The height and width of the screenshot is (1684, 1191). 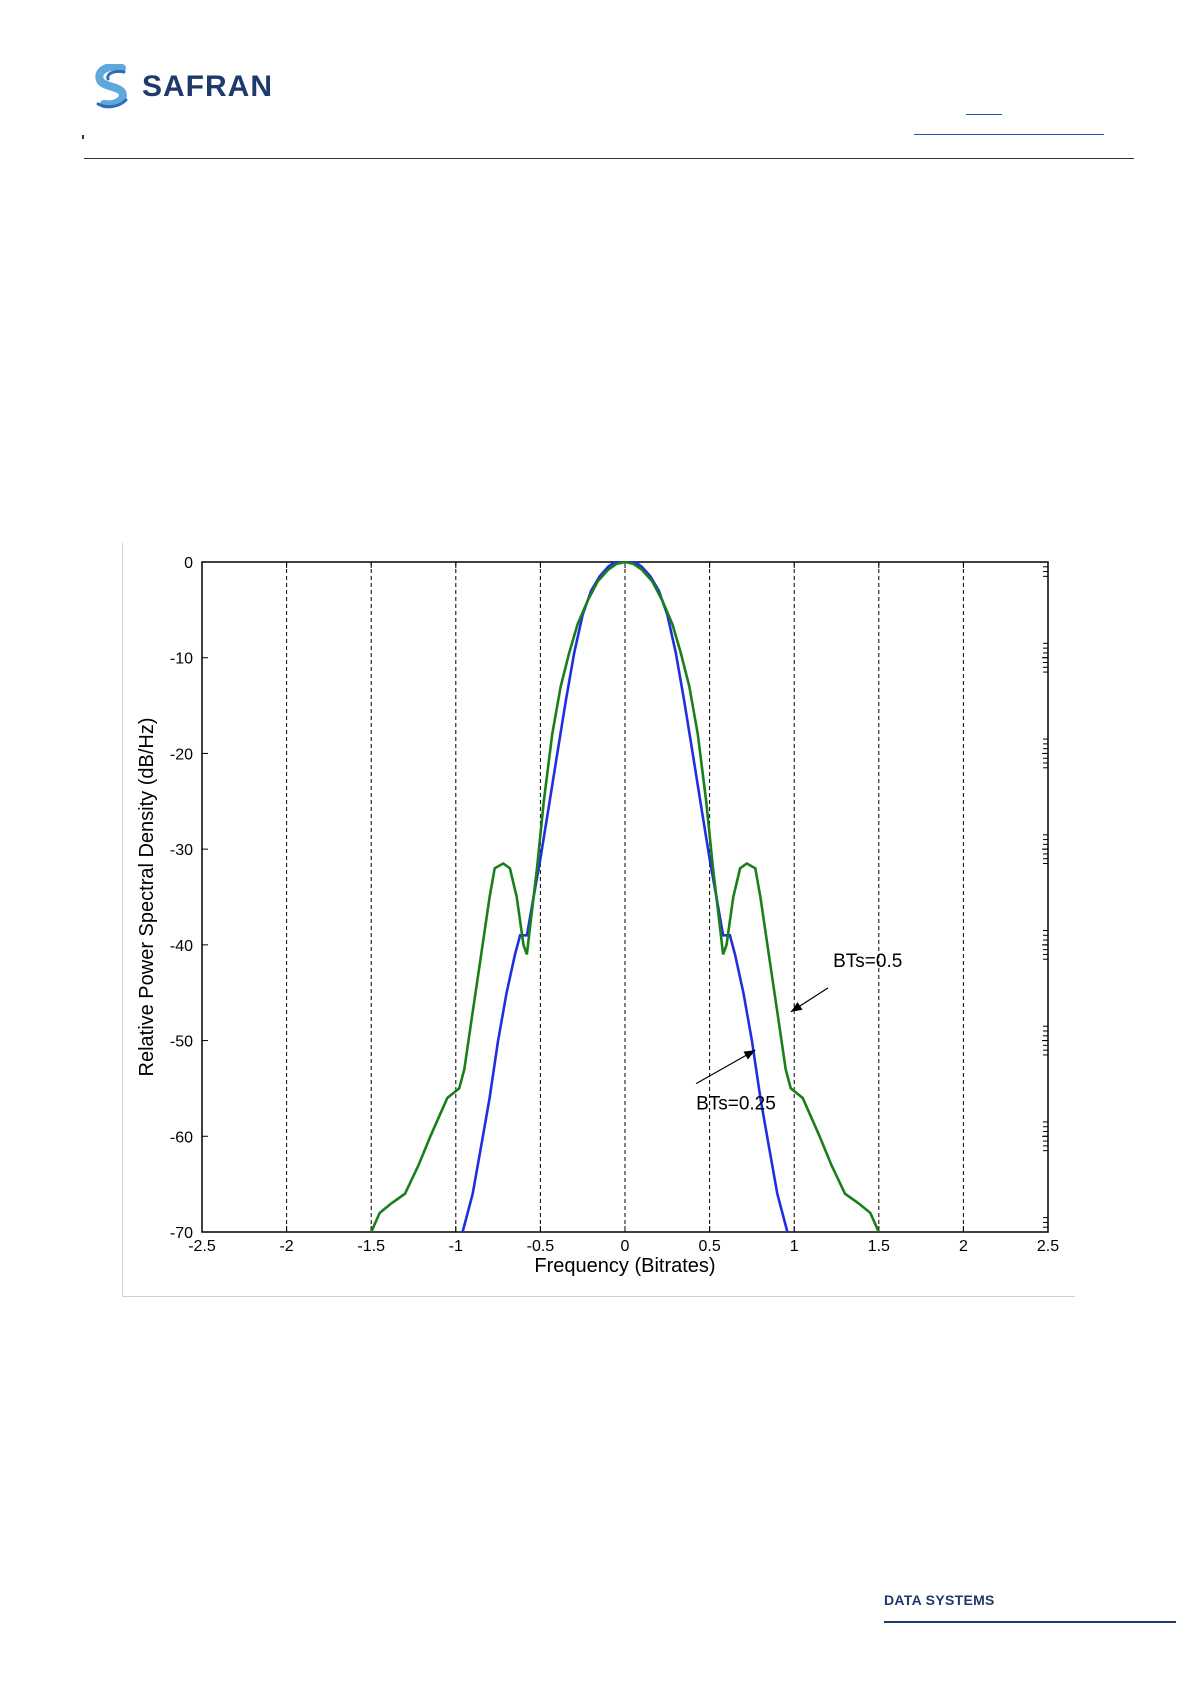 I want to click on brand-name: SAFRAN, so click(x=207, y=86).